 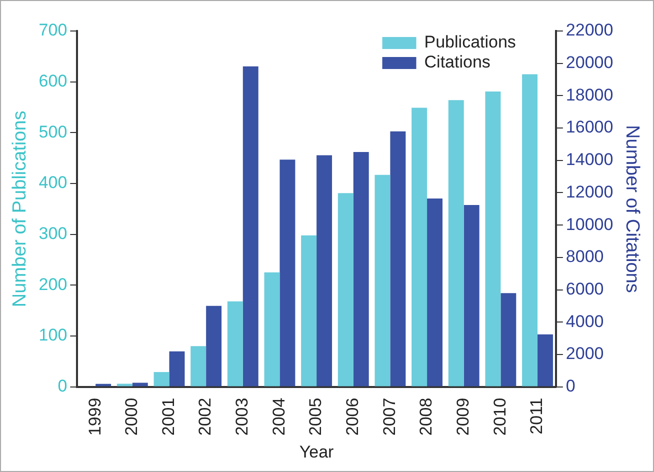 What do you see at coordinates (463, 417) in the screenshot?
I see `x-tick-label: 2009` at bounding box center [463, 417].